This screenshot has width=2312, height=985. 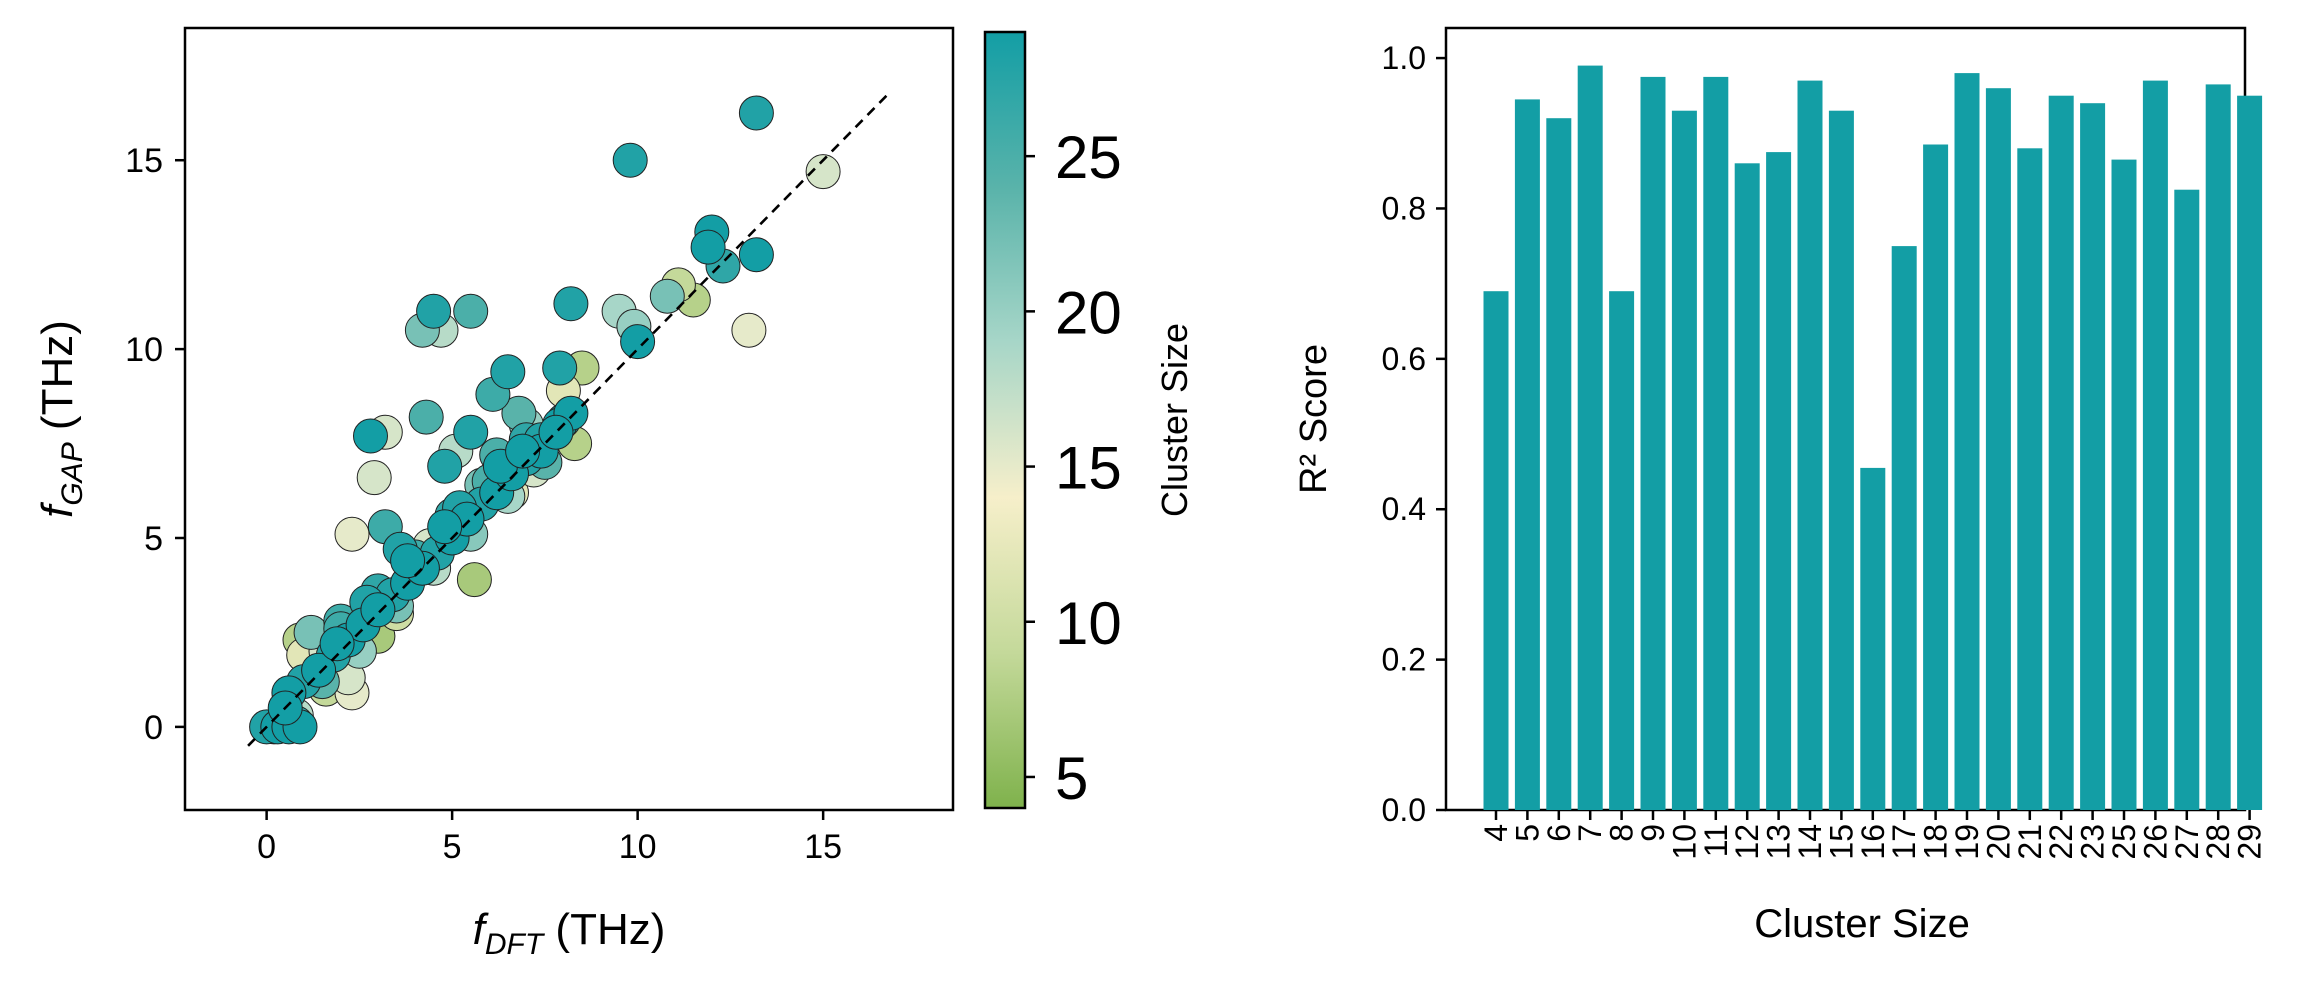 What do you see at coordinates (2250, 842) in the screenshot?
I see `bar-x-tick-label: 29` at bounding box center [2250, 842].